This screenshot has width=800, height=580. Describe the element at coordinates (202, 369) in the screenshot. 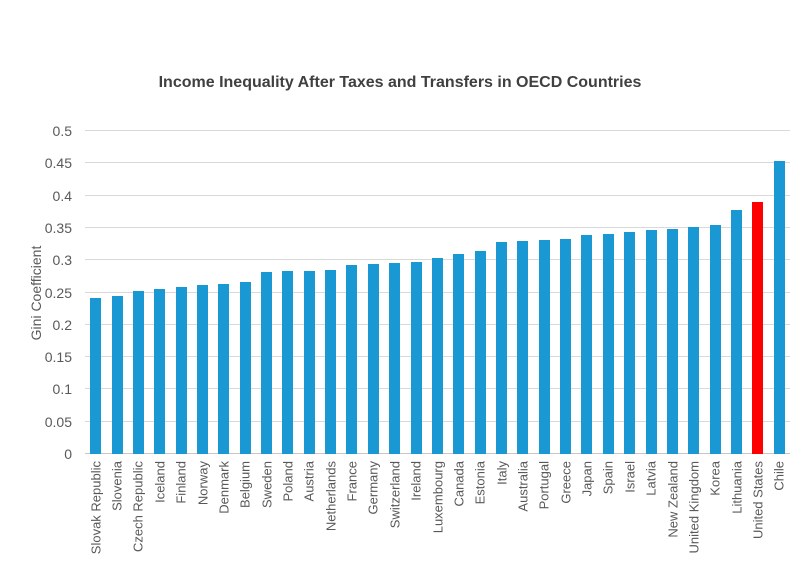

I see `bar-norway` at that location.